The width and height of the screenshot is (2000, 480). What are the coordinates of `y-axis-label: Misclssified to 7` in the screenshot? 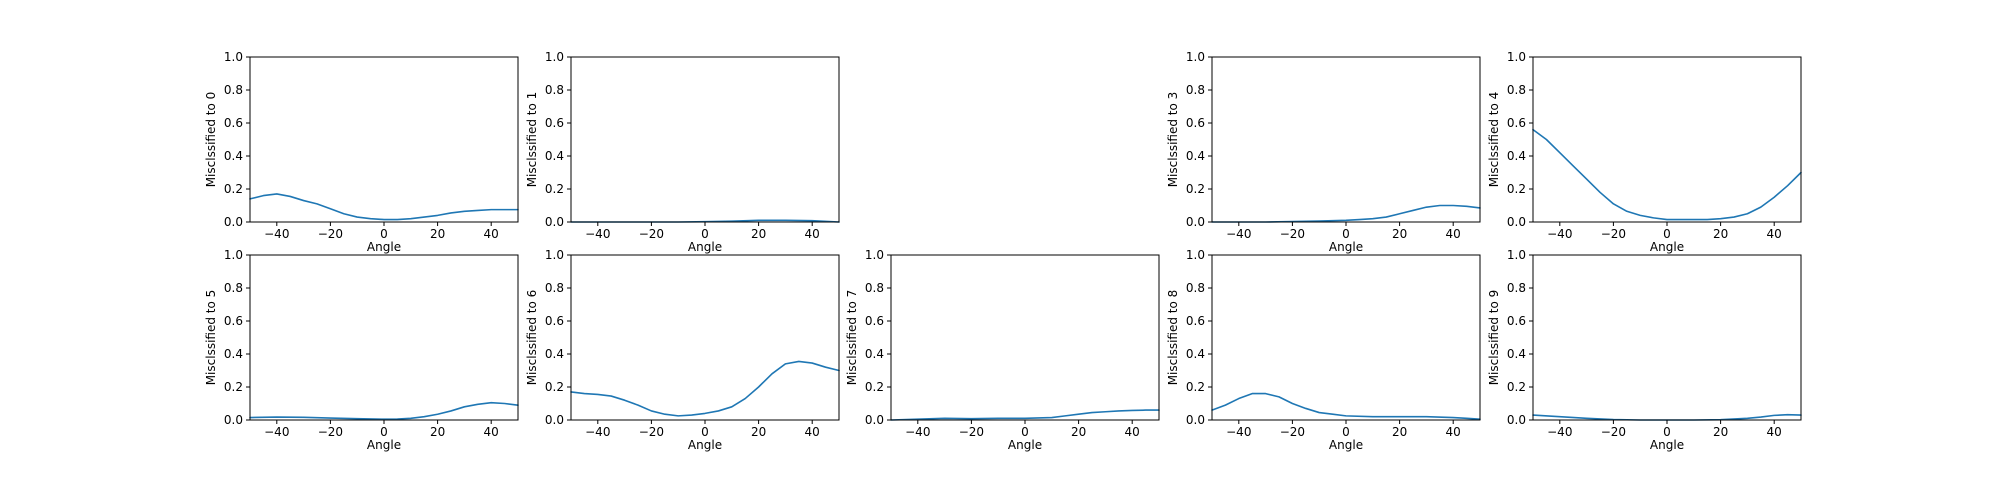 It's located at (852, 338).